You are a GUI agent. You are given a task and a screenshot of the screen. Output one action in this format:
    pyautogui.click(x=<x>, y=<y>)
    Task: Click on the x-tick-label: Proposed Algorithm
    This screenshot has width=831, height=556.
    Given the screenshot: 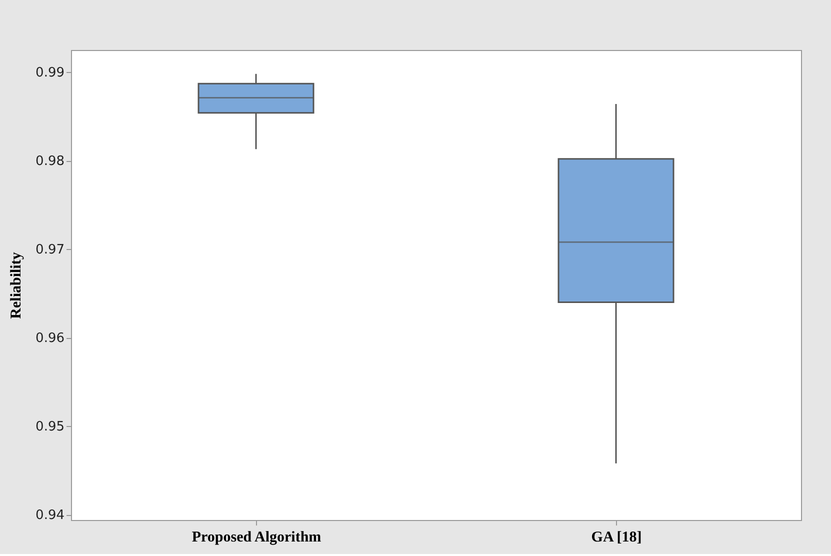 What is the action you would take?
    pyautogui.click(x=257, y=538)
    